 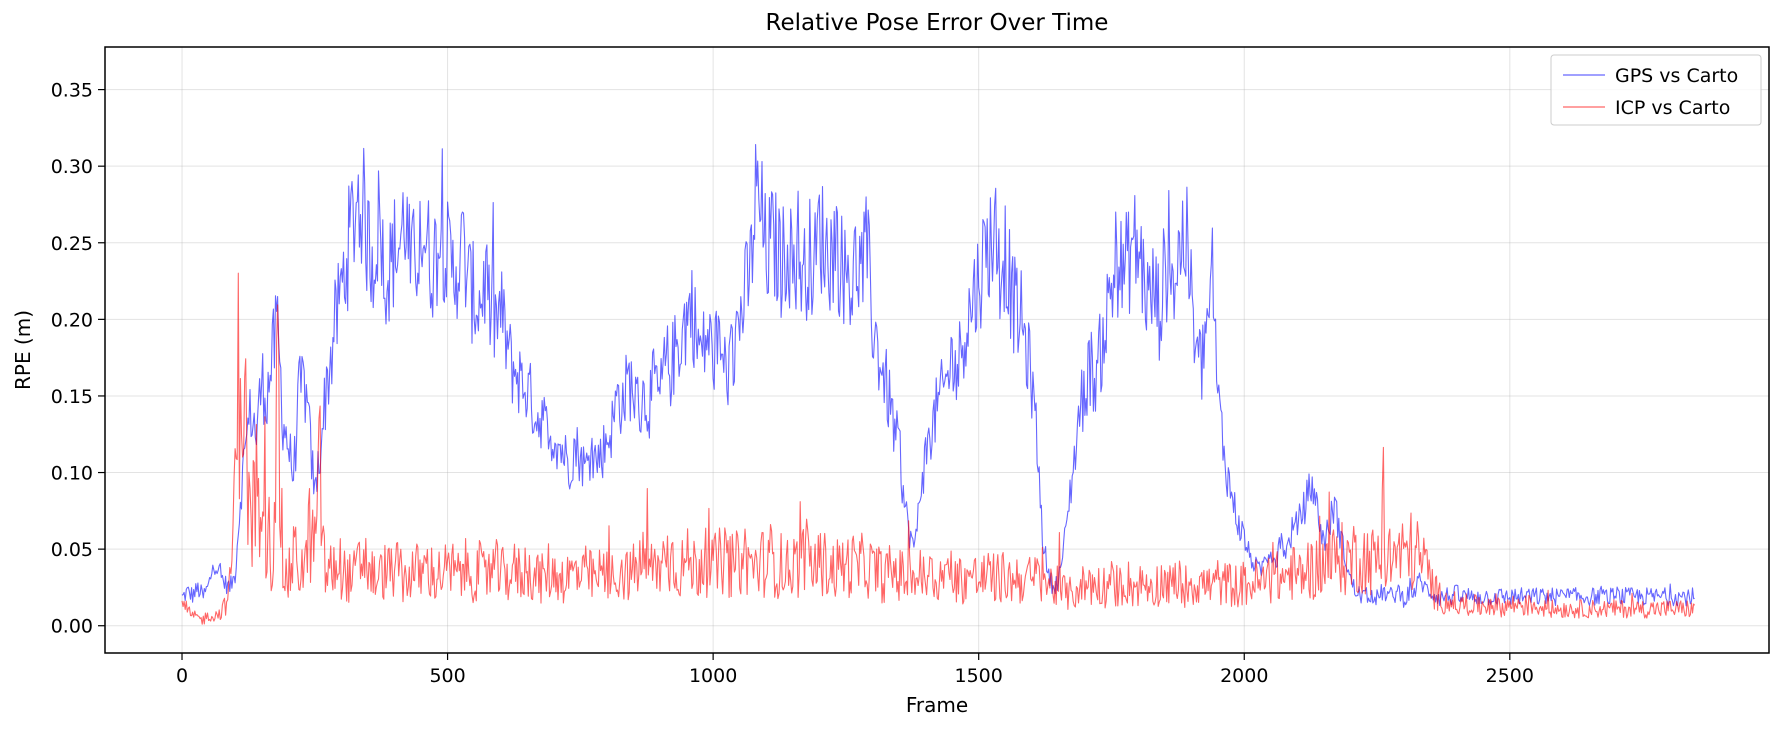 What do you see at coordinates (1656, 90) in the screenshot?
I see `legend: GPS vs Carto ICP vs Carto` at bounding box center [1656, 90].